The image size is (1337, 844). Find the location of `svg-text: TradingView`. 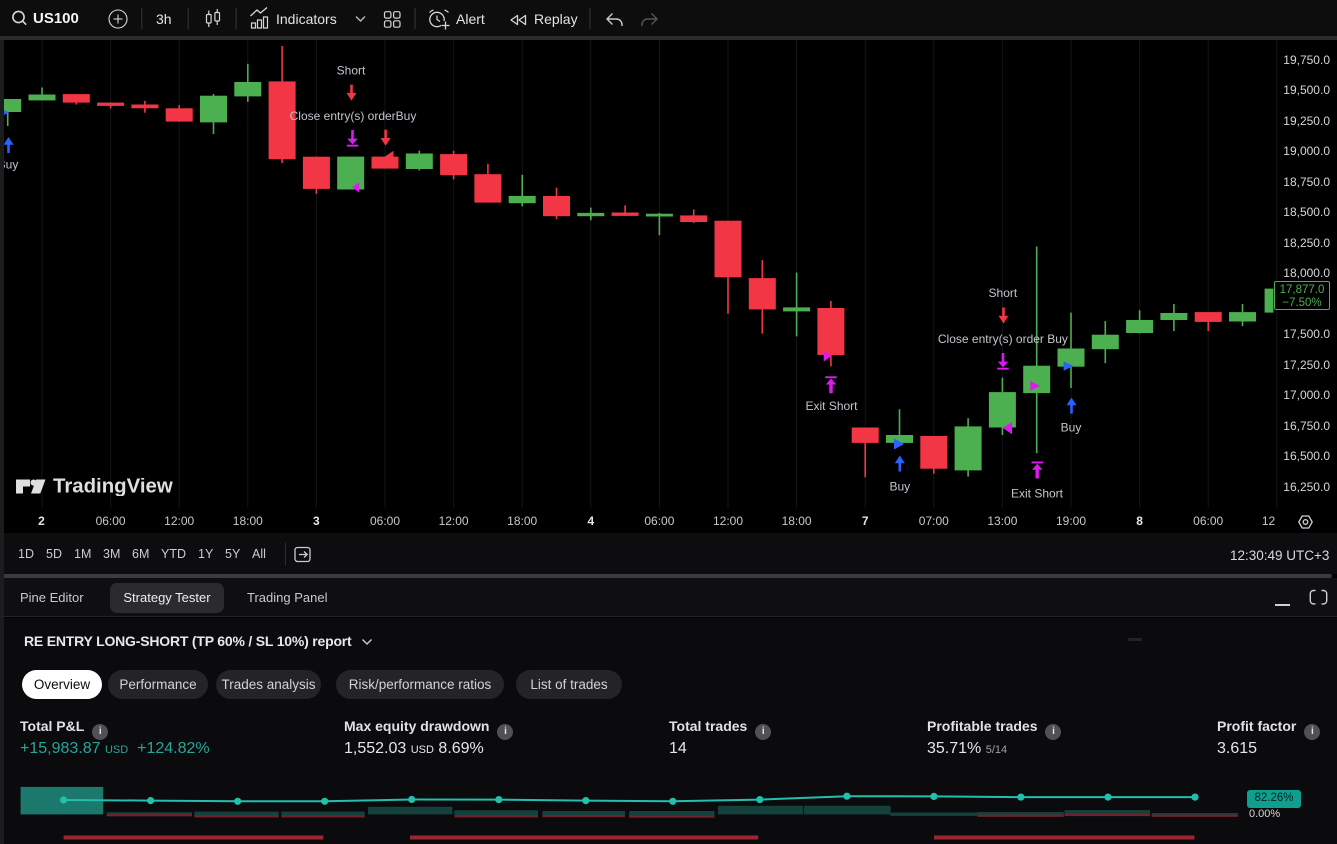

svg-text: TradingView is located at coordinates (113, 487).